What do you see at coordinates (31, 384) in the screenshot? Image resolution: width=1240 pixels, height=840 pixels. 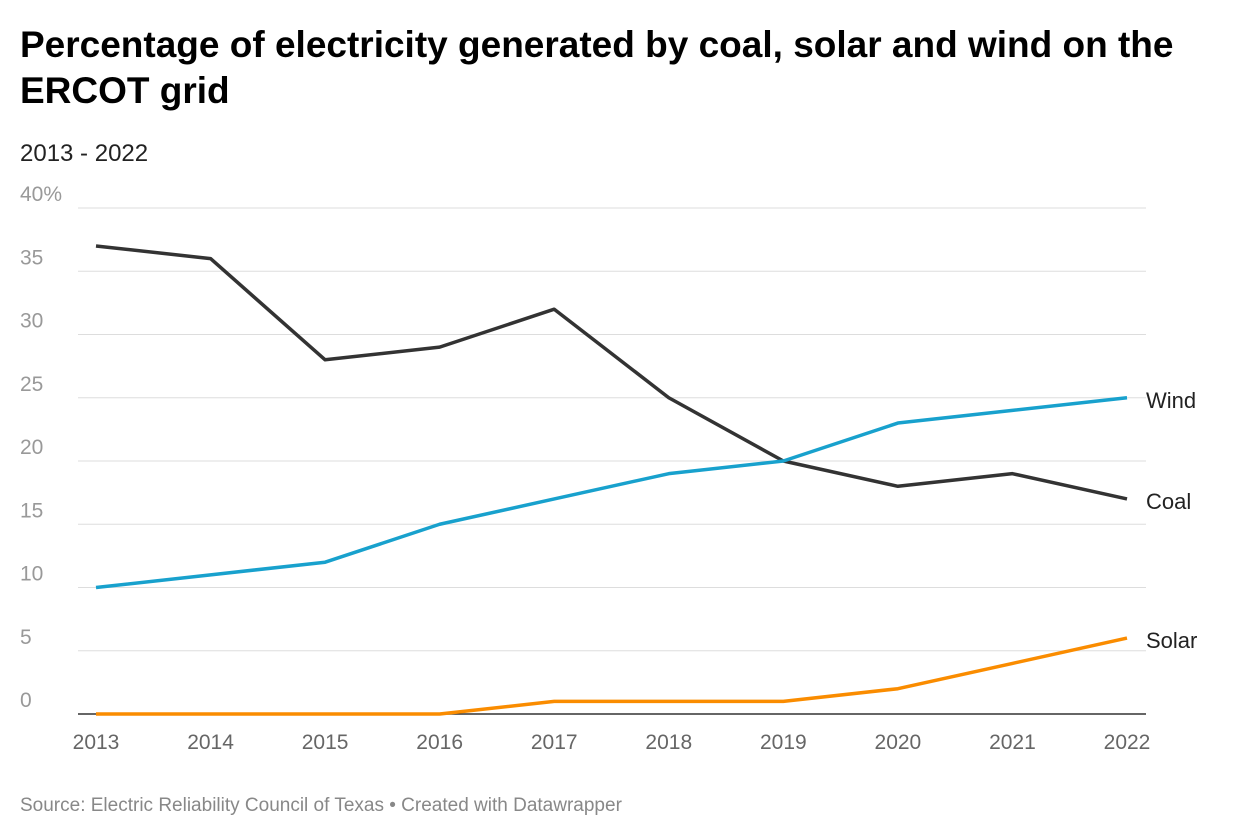 I see `y-tick-label: 25` at bounding box center [31, 384].